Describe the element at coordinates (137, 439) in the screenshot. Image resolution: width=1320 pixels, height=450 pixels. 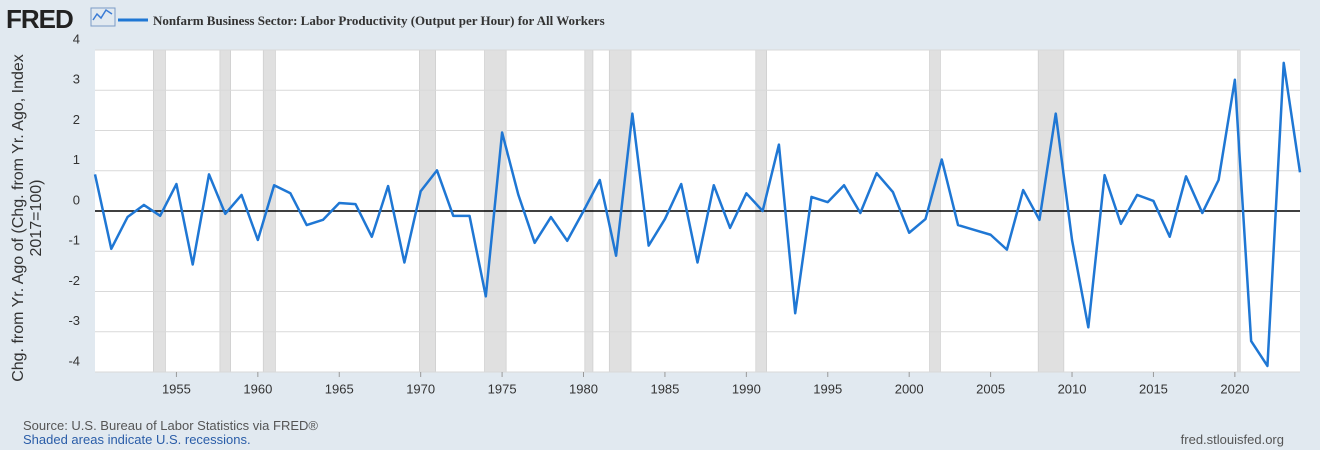
I see `recession-note: Shaded areas indicate U.S. recessions.` at that location.